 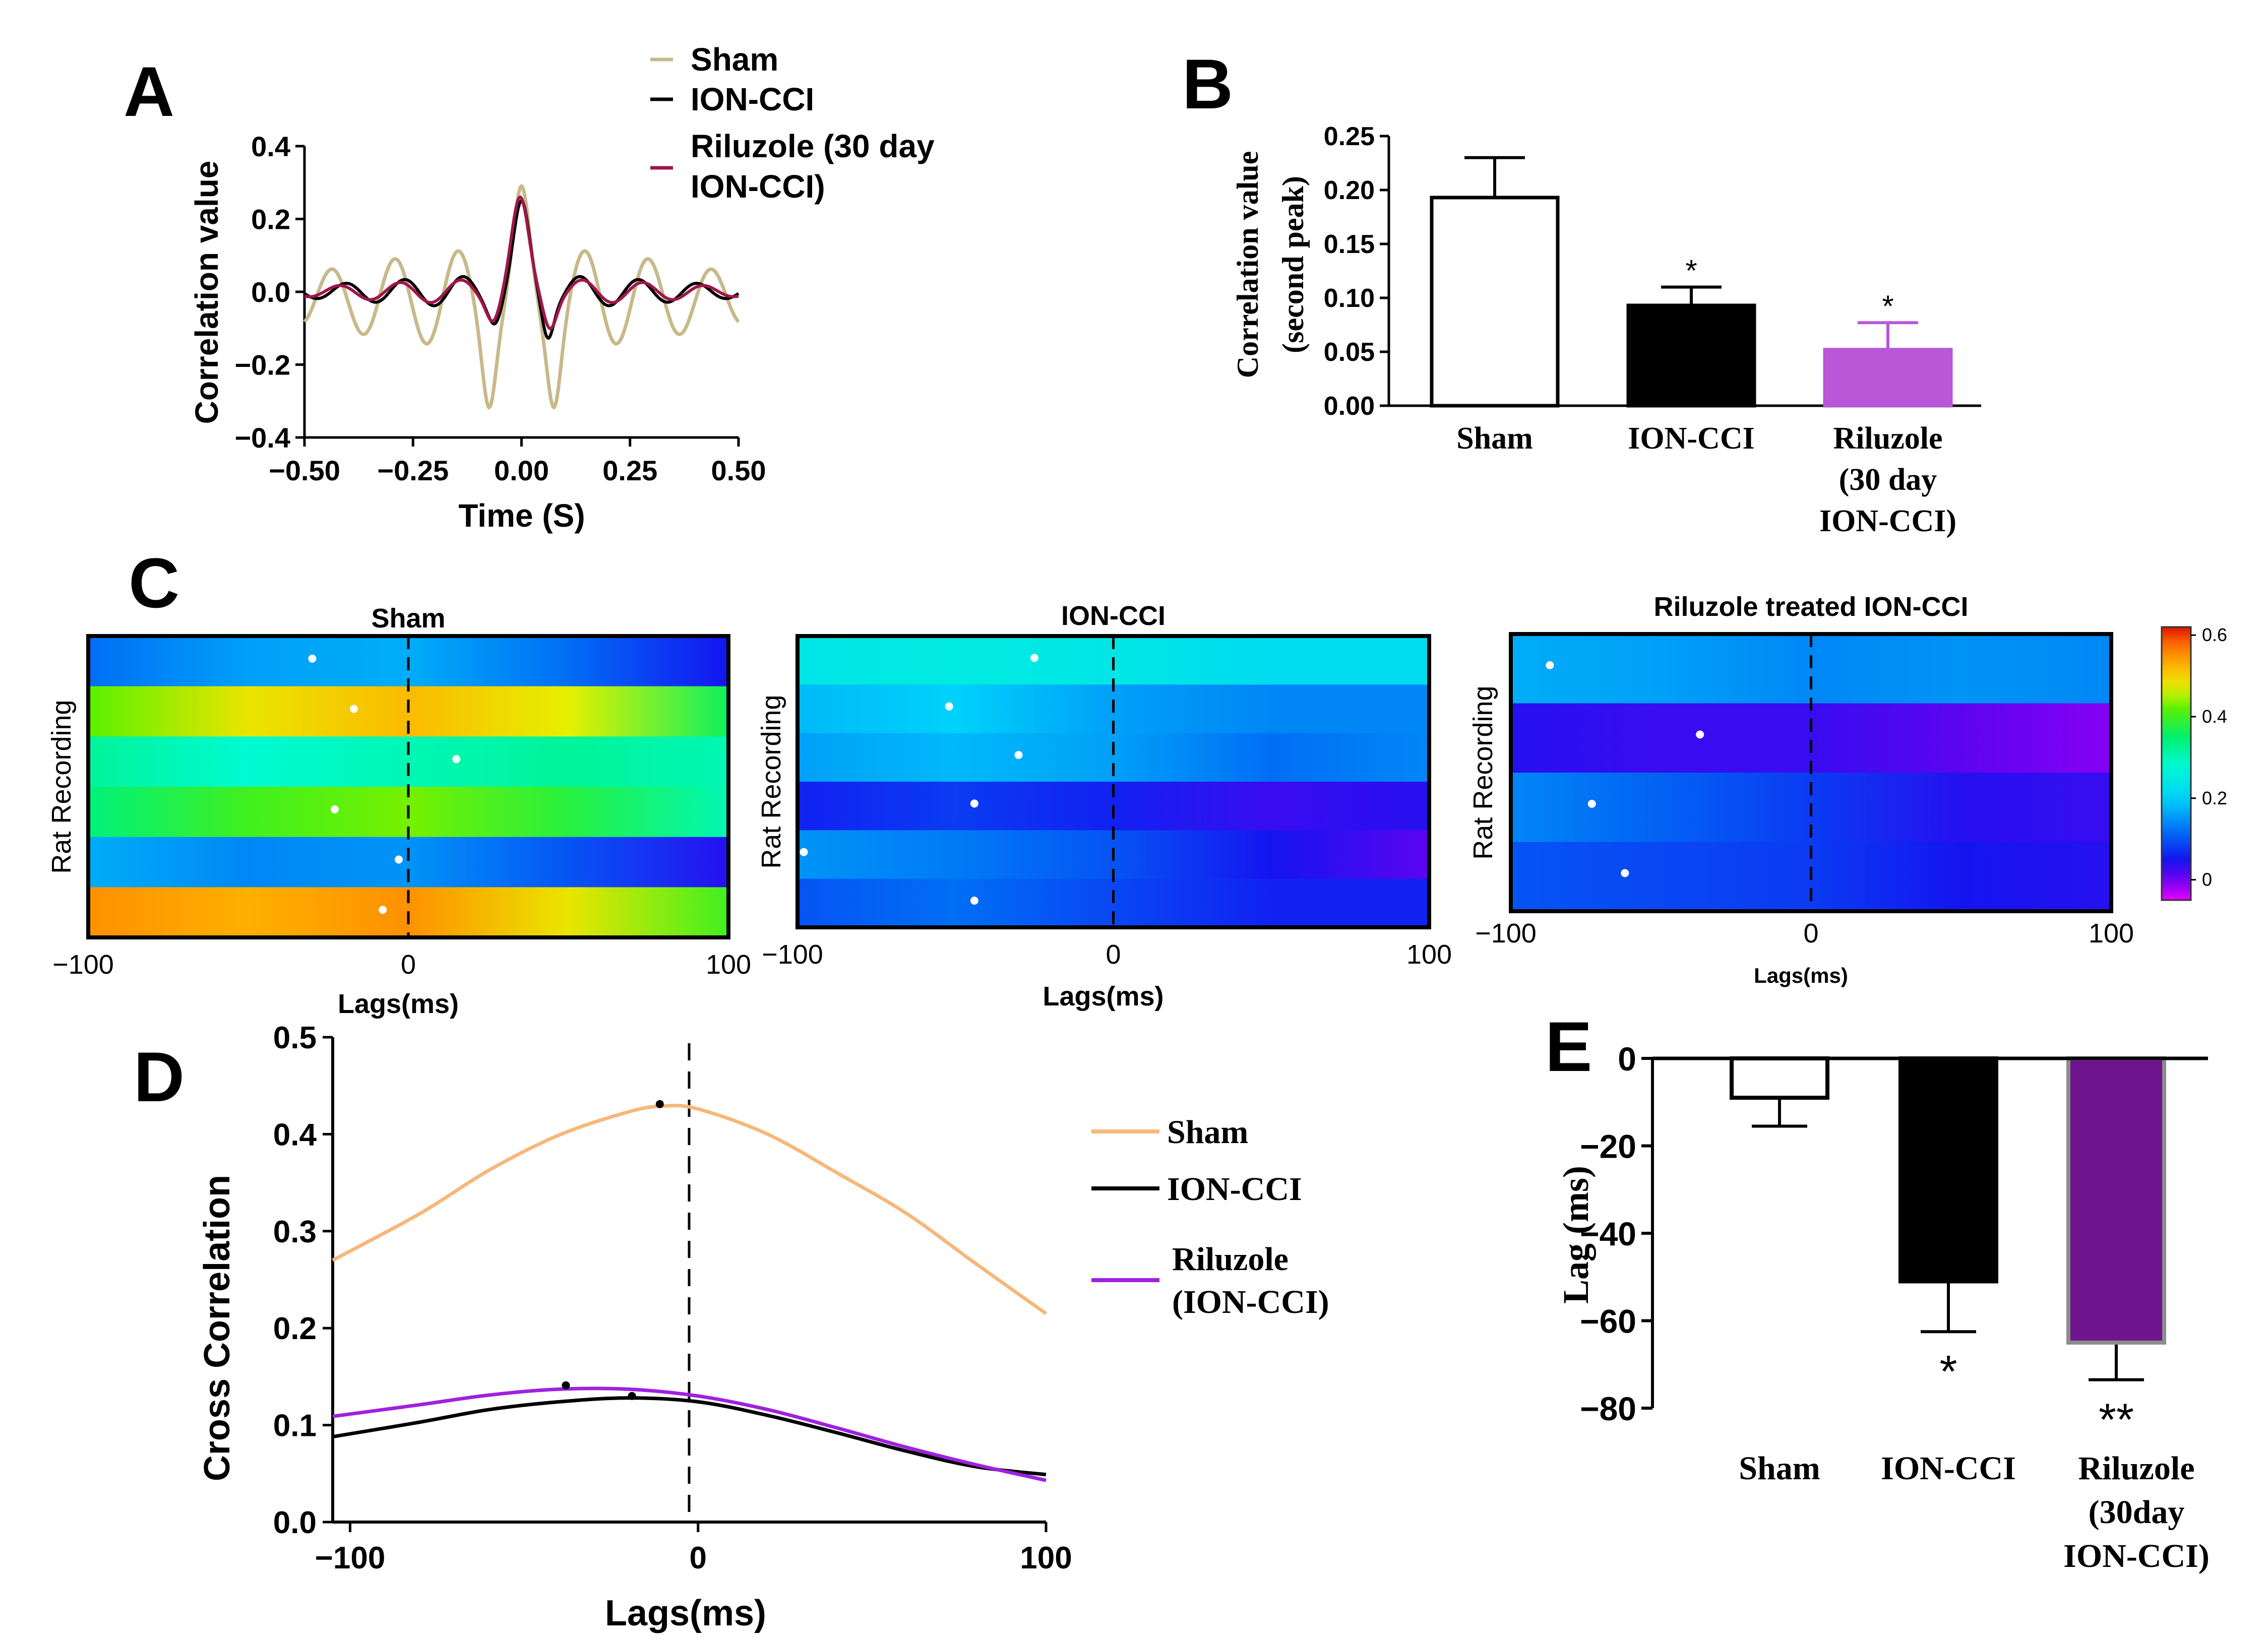 I want to click on panel-a-y-tick-label: 0.4, so click(x=270, y=146).